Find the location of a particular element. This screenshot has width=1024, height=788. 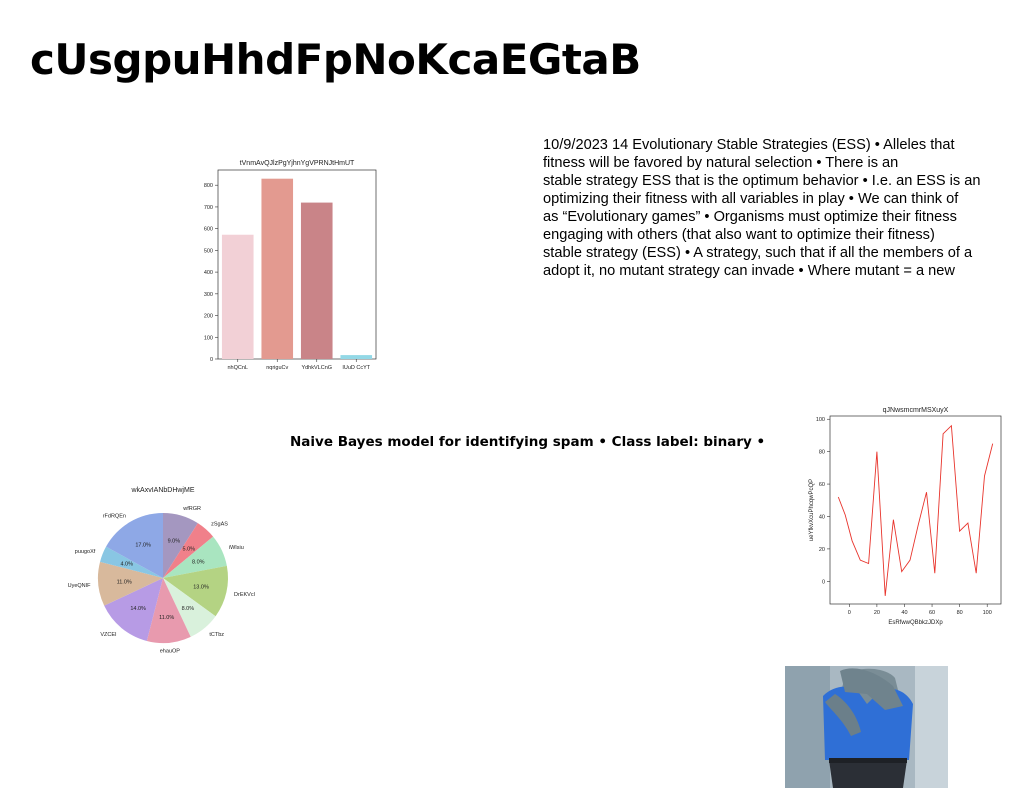

pie-category-label: puugoXf is located at coordinates (85, 552).